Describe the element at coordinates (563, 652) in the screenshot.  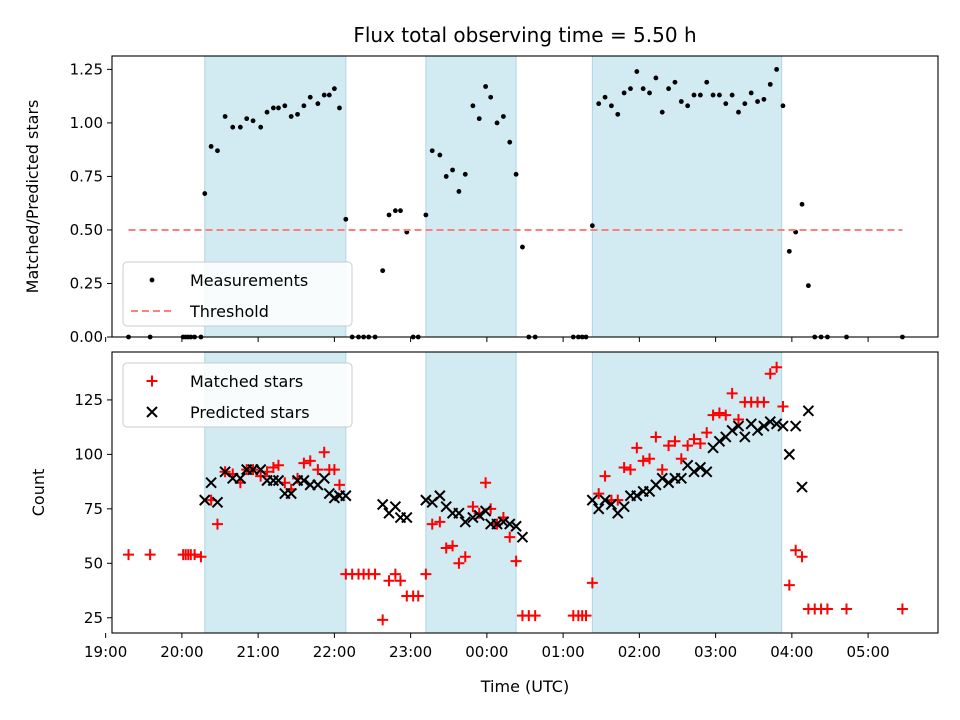
I see `x-tick-label: 01:00` at that location.